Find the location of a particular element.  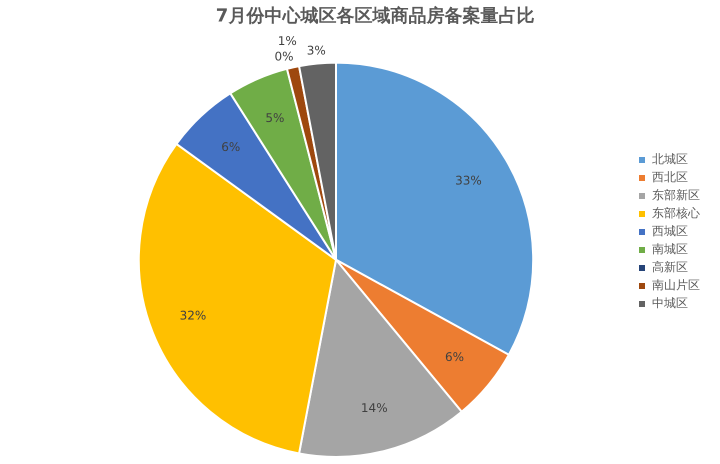

legend-label: 中城区 is located at coordinates (670, 303).